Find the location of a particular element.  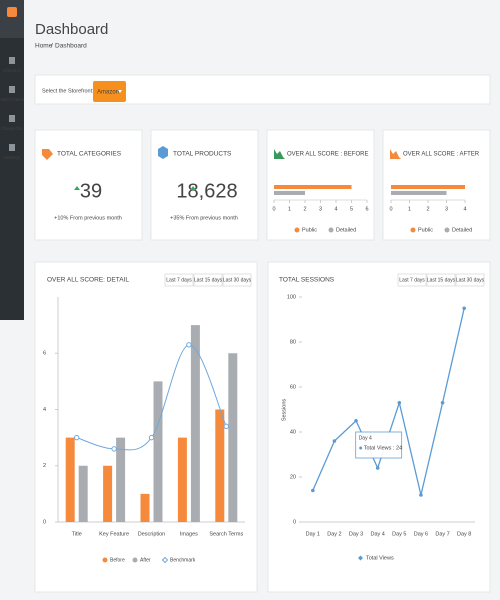

legend-label: Before is located at coordinates (117, 560).